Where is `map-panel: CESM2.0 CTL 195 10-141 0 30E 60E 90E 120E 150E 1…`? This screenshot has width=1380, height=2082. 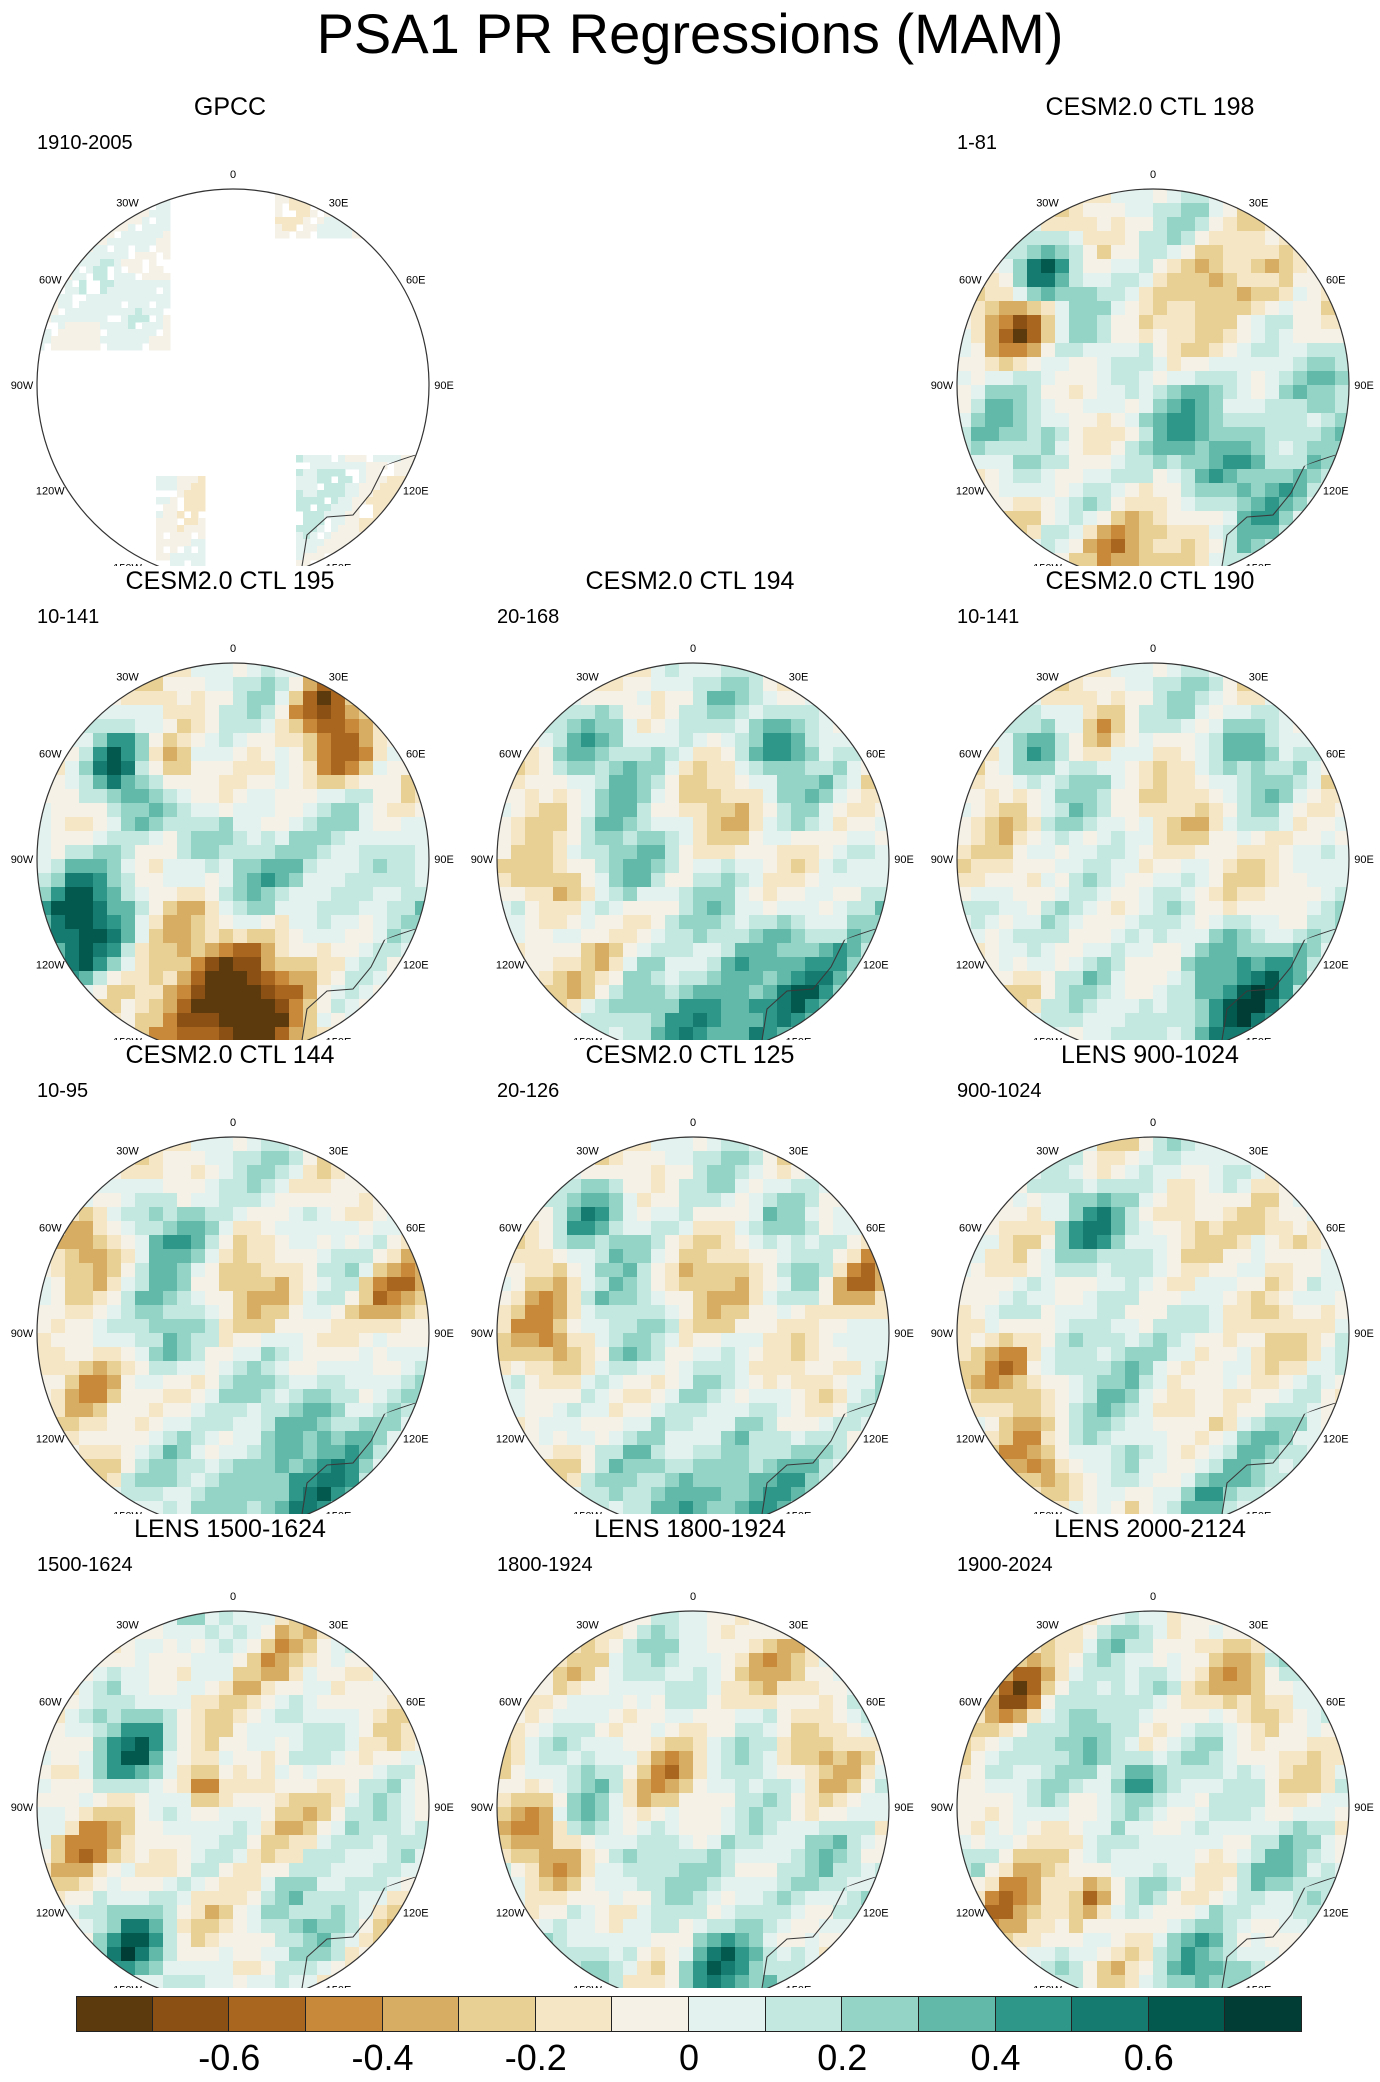
map-panel: CESM2.0 CTL 195 10-141 0 30E 60E 90E 120E 150E 1… is located at coordinates (230, 803).